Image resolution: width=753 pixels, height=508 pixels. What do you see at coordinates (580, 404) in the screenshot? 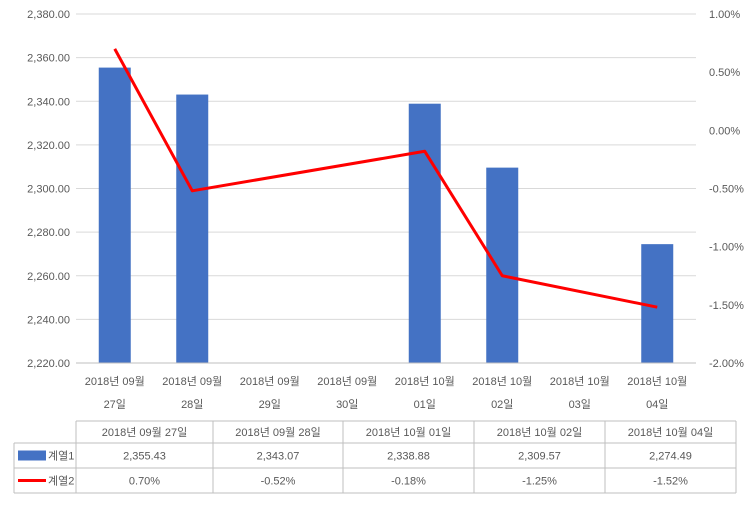
I see `category-label: 03일` at bounding box center [580, 404].